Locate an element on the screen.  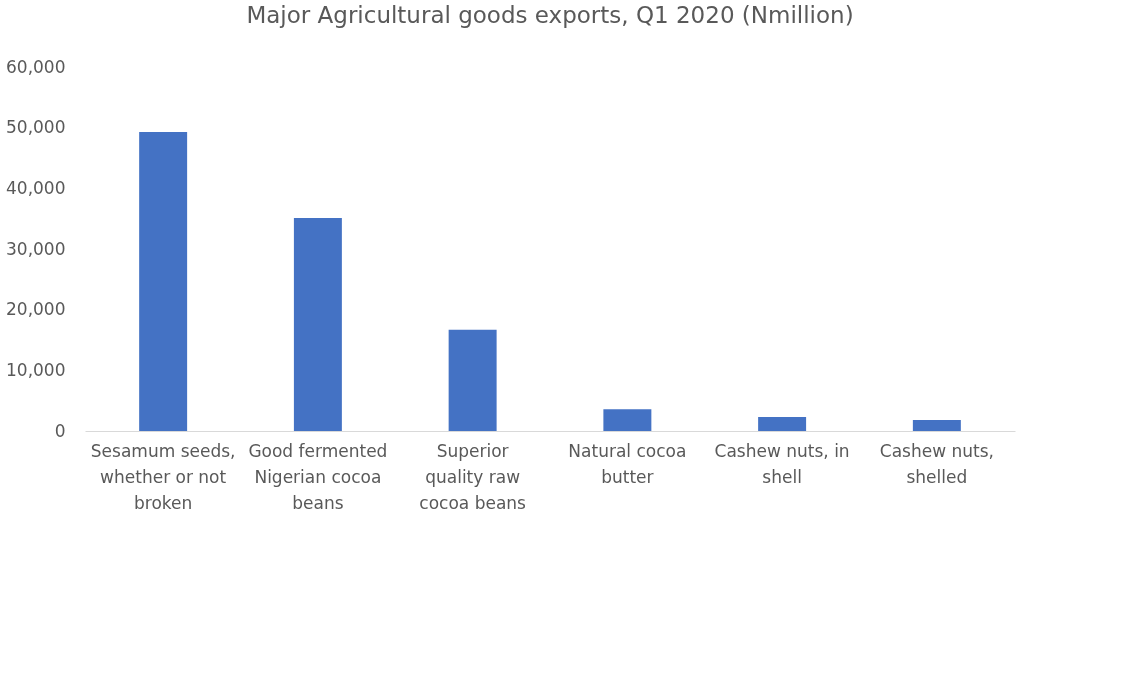
chart-title: Major Agricultural goods exports, Q1 2020 (Nmillion) is located at coordinates (550, 15).